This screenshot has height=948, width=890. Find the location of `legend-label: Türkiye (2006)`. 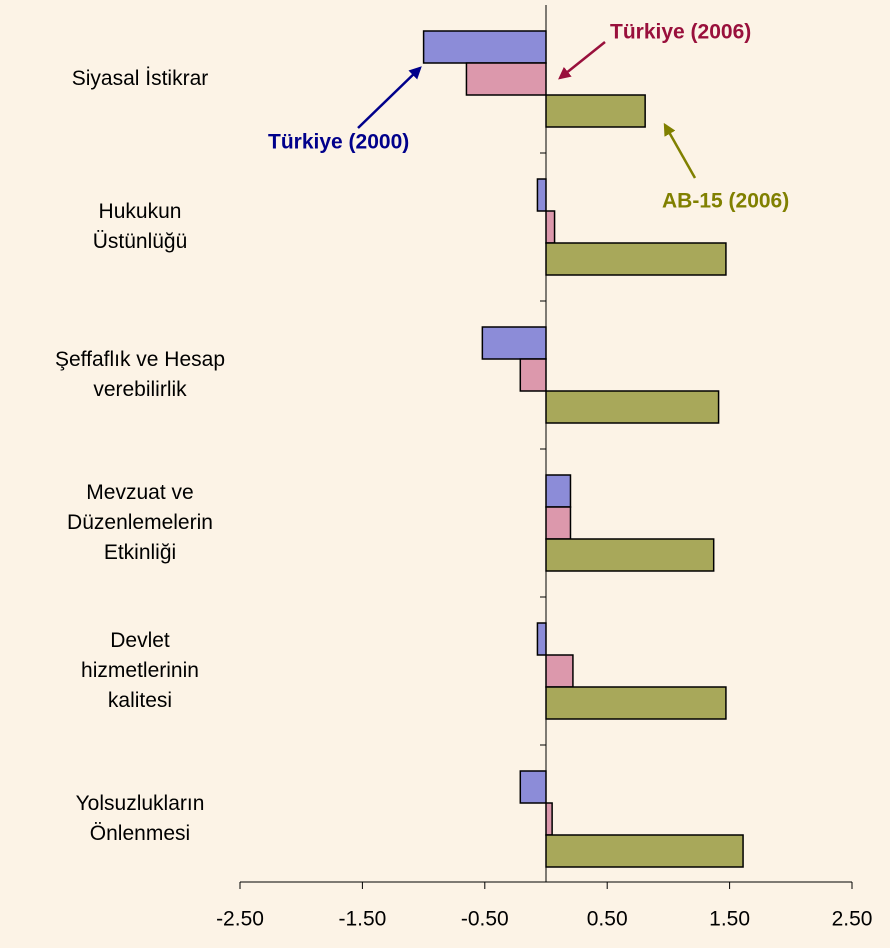

legend-label: Türkiye (2006) is located at coordinates (680, 32).